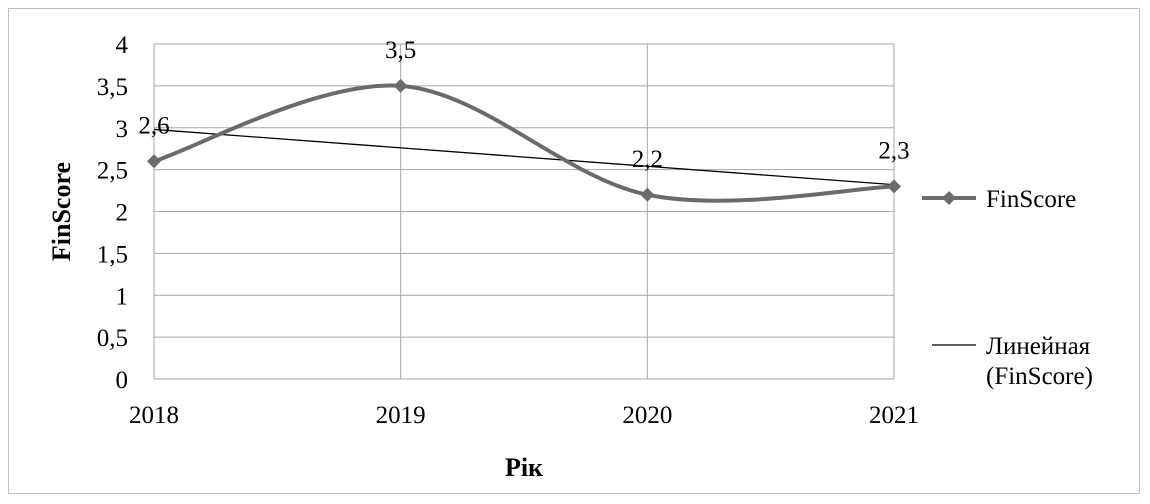 The image size is (1150, 504). I want to click on data-label: 2,3, so click(893, 150).